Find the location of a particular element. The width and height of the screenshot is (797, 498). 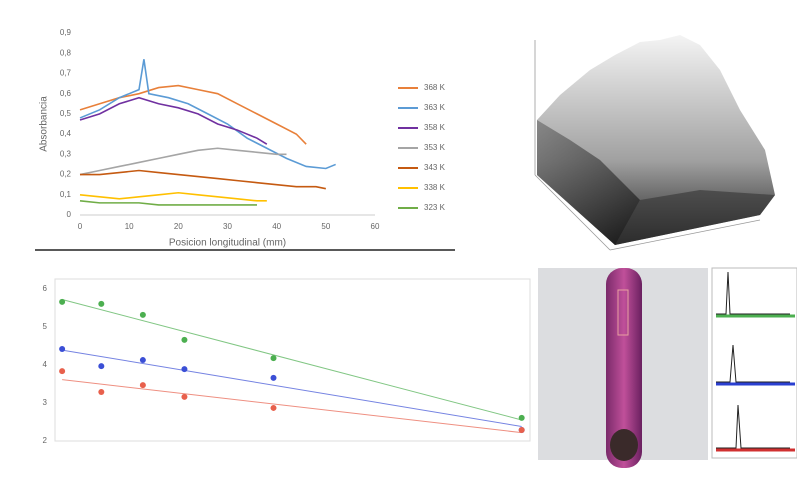

y-tick-label: 2 is located at coordinates (45, 440).